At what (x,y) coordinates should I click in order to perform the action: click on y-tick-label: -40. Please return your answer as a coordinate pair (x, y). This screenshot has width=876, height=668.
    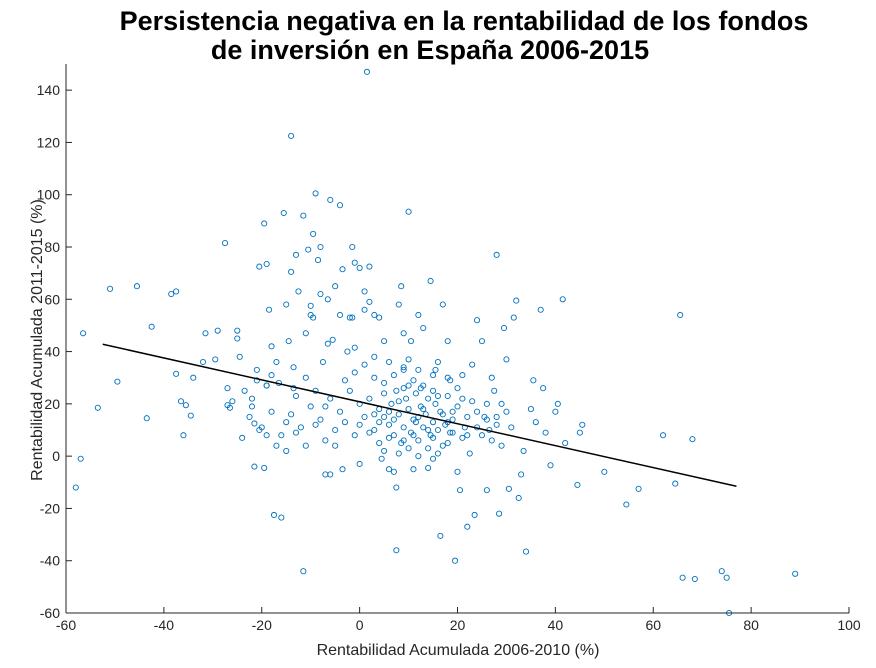
    Looking at the image, I should click on (50, 561).